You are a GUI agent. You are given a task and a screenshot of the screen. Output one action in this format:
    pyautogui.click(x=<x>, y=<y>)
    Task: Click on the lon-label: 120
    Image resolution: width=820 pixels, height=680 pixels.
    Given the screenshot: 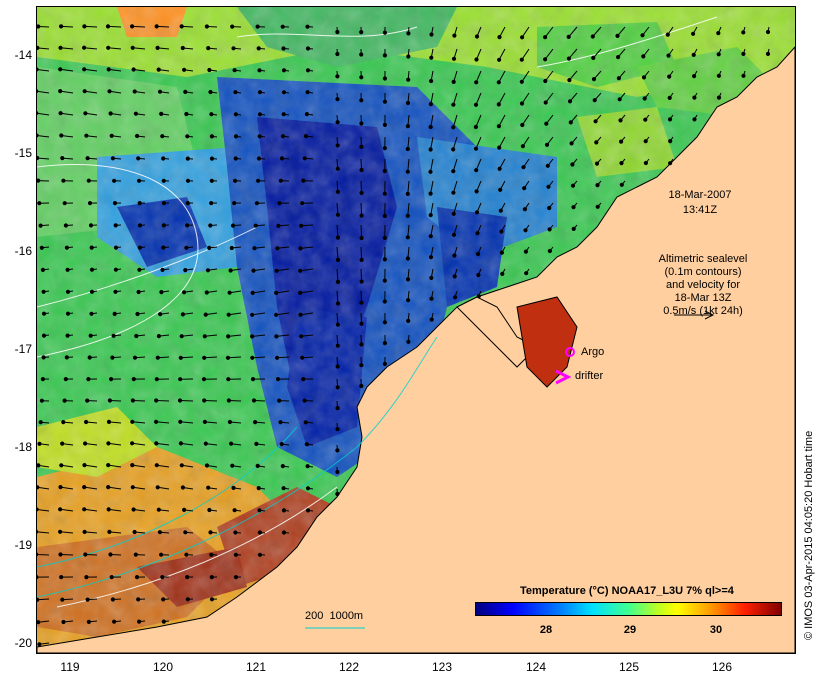 What is the action you would take?
    pyautogui.click(x=163, y=667)
    